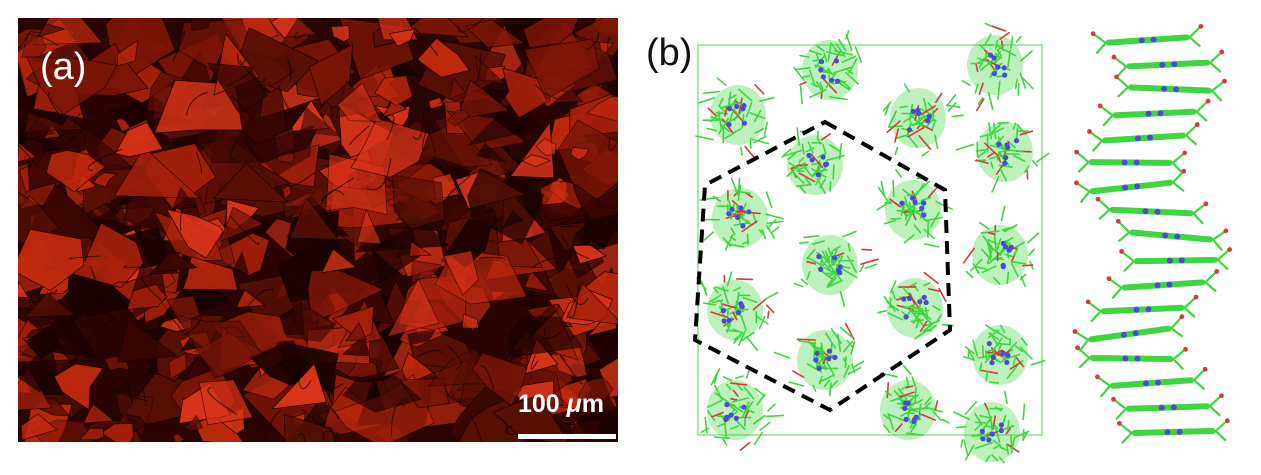 Image resolution: width=1261 pixels, height=475 pixels. Describe the element at coordinates (1196, 297) in the screenshot. I see `oxygen-atom` at that location.